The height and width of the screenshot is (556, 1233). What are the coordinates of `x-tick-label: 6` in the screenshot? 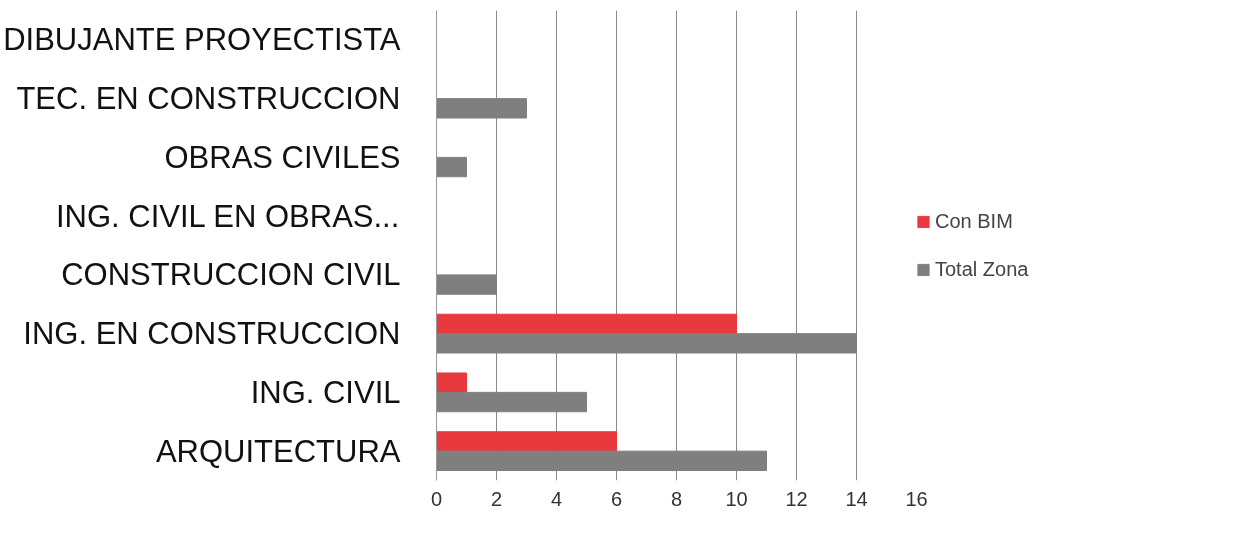 It's located at (616, 498).